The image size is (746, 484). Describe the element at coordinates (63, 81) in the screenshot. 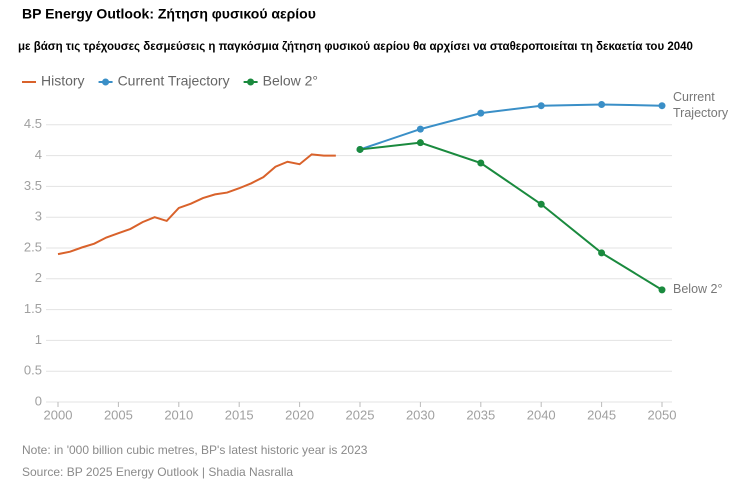

I see `legend-label: History` at that location.